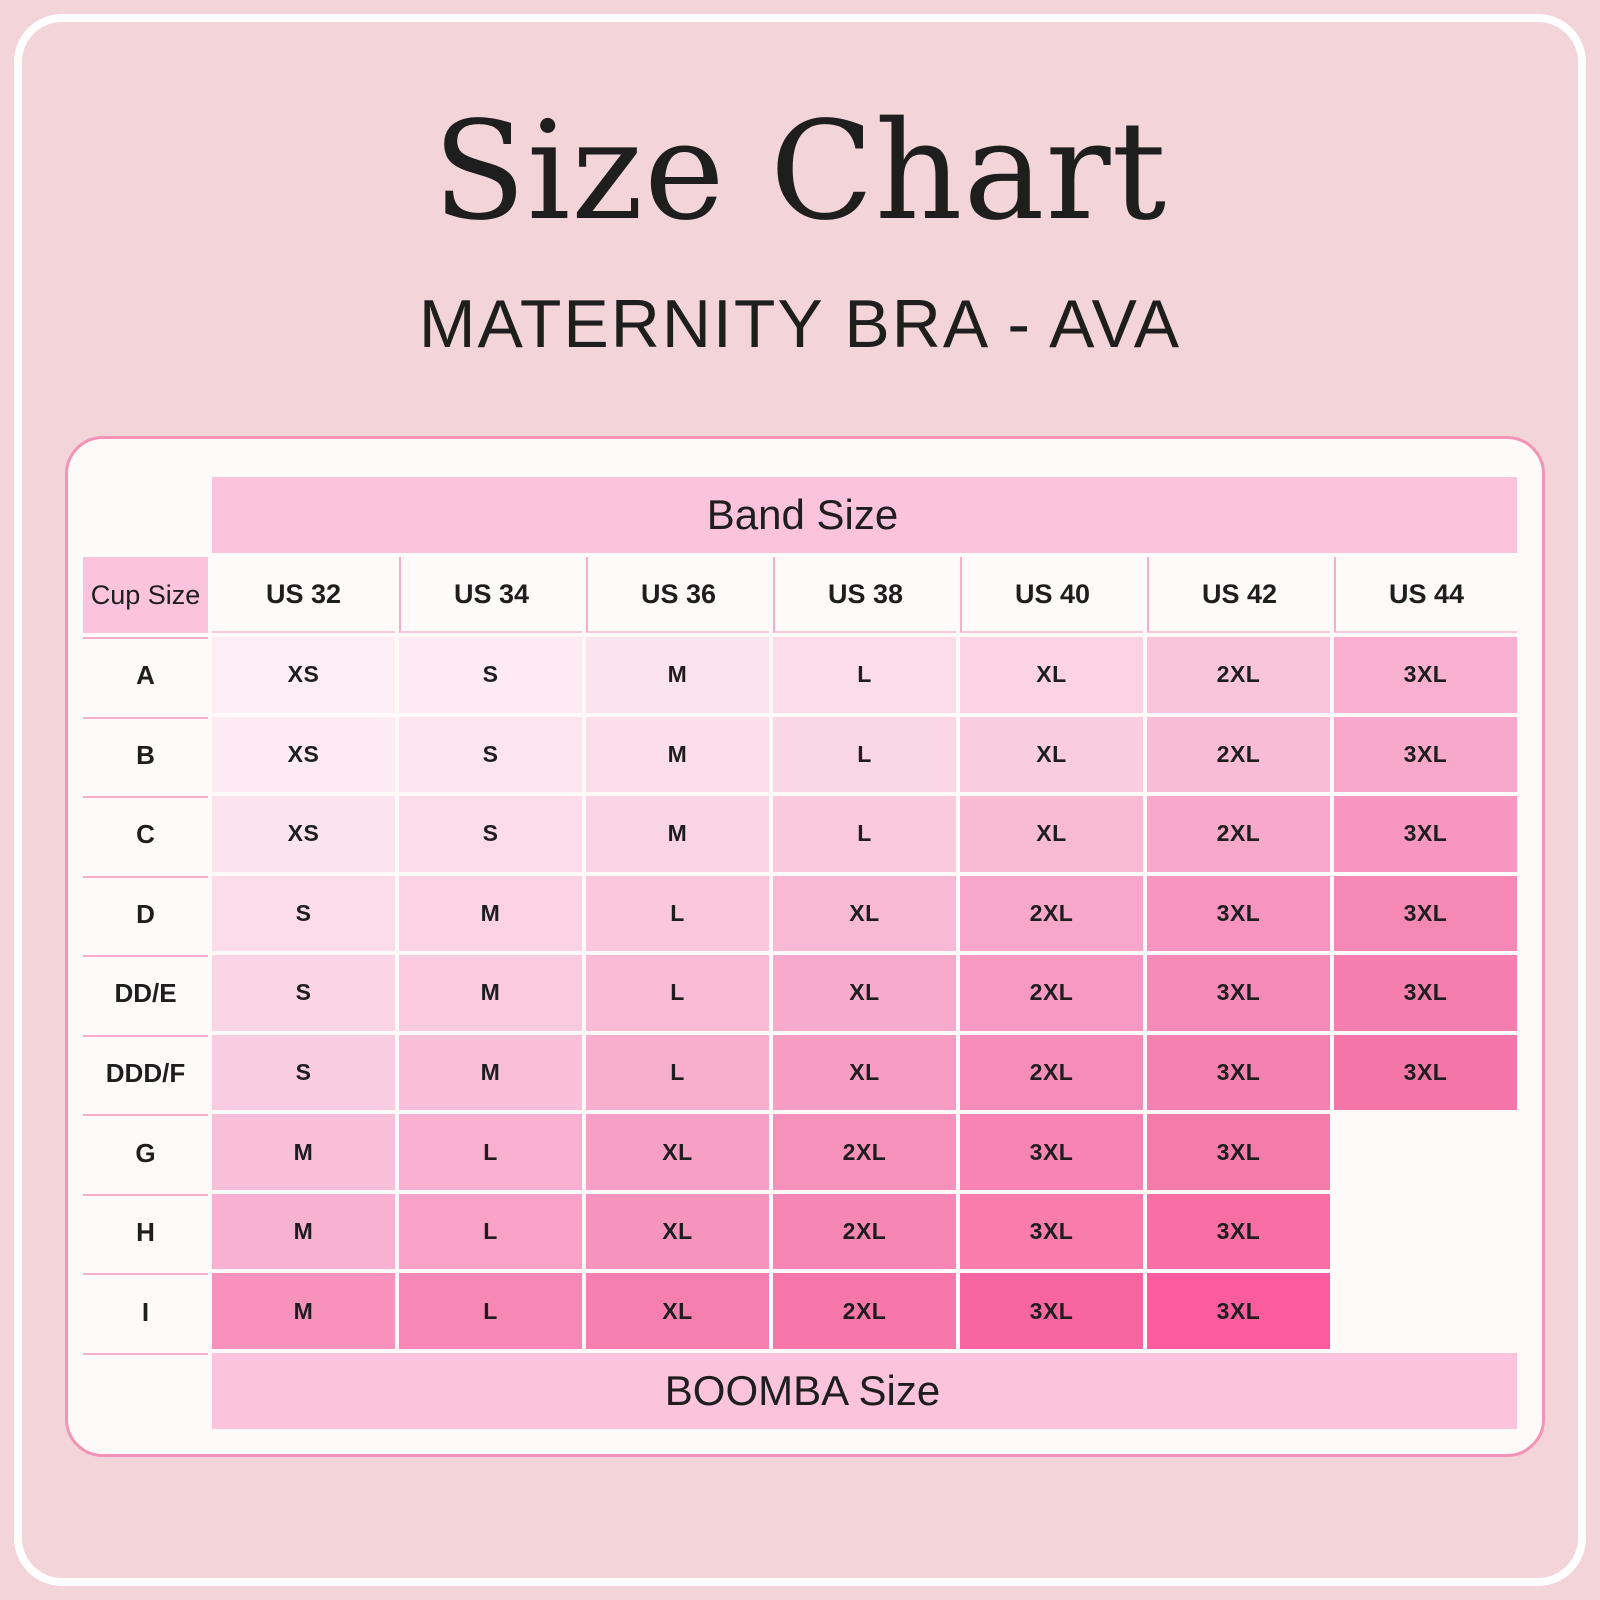 Image resolution: width=1600 pixels, height=1600 pixels. Describe the element at coordinates (145, 515) in the screenshot. I see `table-corner-spacer` at that location.